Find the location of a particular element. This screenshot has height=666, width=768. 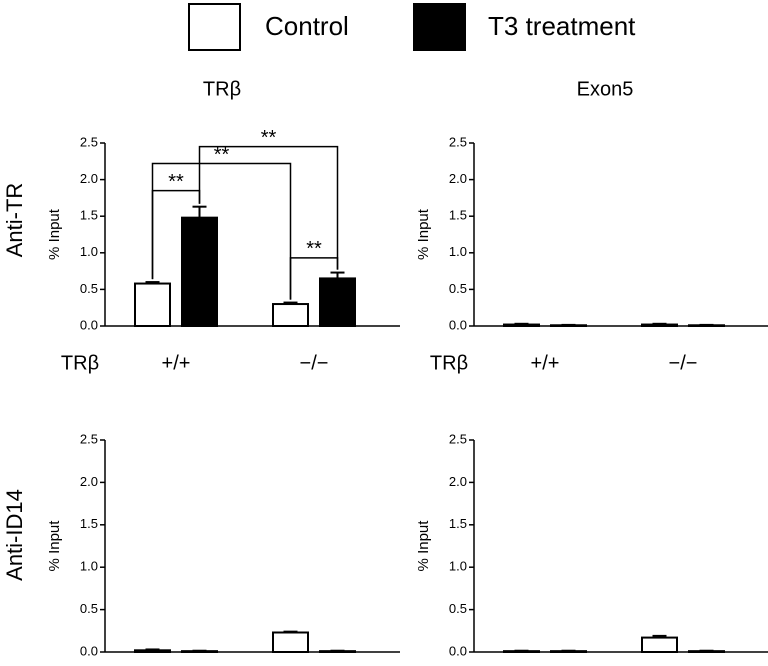

legend-label: Control is located at coordinates (307, 26).